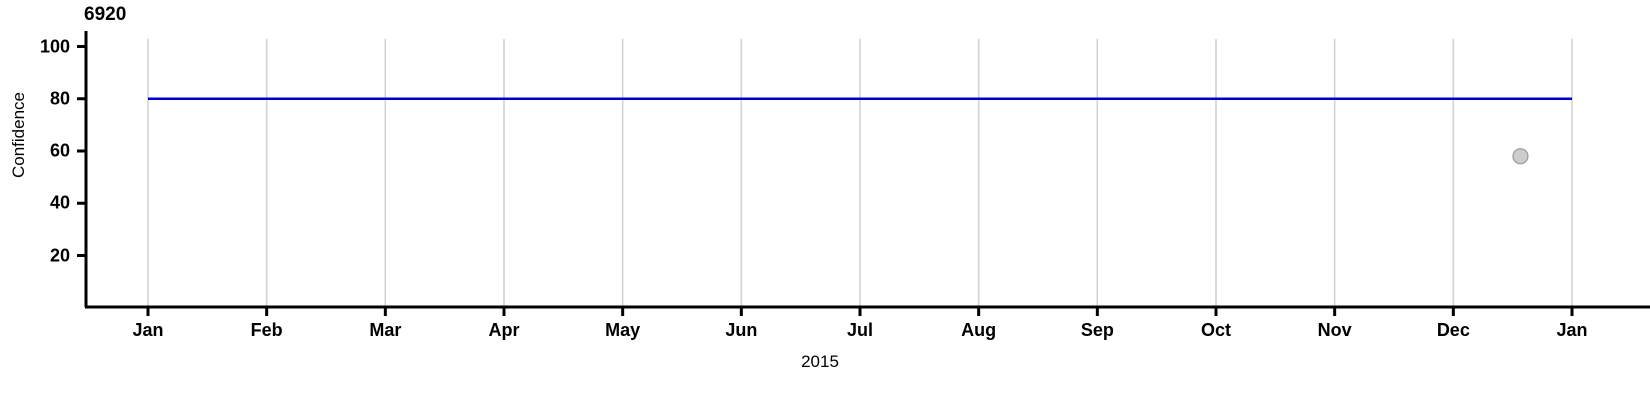  Describe the element at coordinates (1097, 330) in the screenshot. I see `x-tick-label: Sep` at that location.